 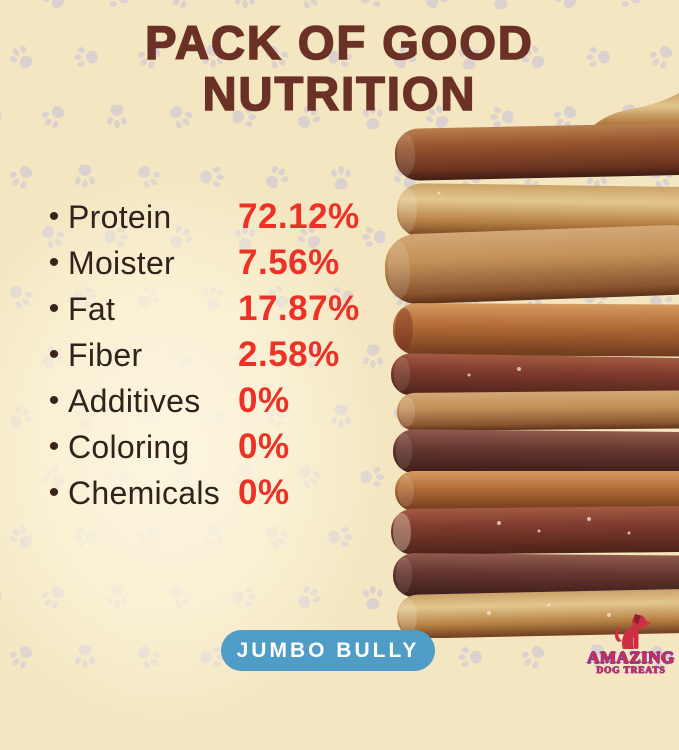 What do you see at coordinates (339, 43) in the screenshot?
I see `title-line-1: PACK OF GOOD` at bounding box center [339, 43].